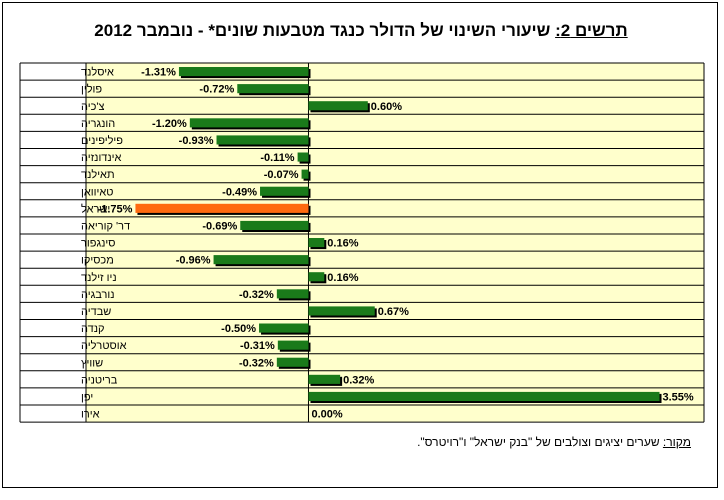 The height and width of the screenshot is (500, 724). I want to click on category-label: הונגריה, so click(98, 124).